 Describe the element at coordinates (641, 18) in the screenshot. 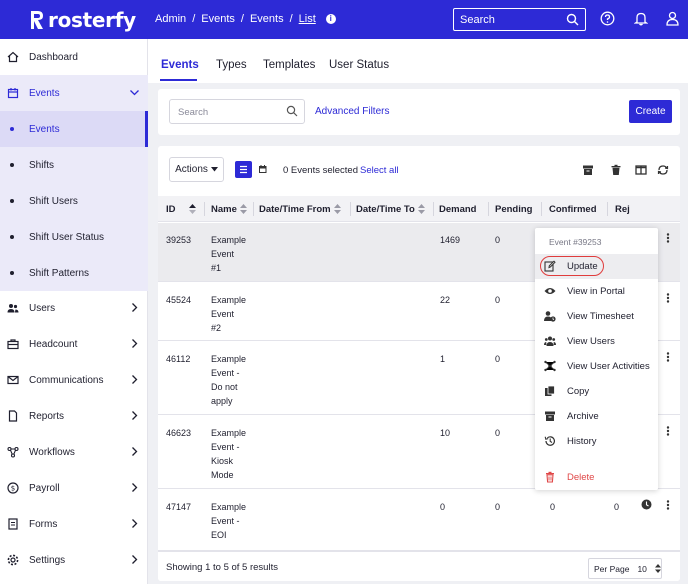

I see `bell-icon` at that location.